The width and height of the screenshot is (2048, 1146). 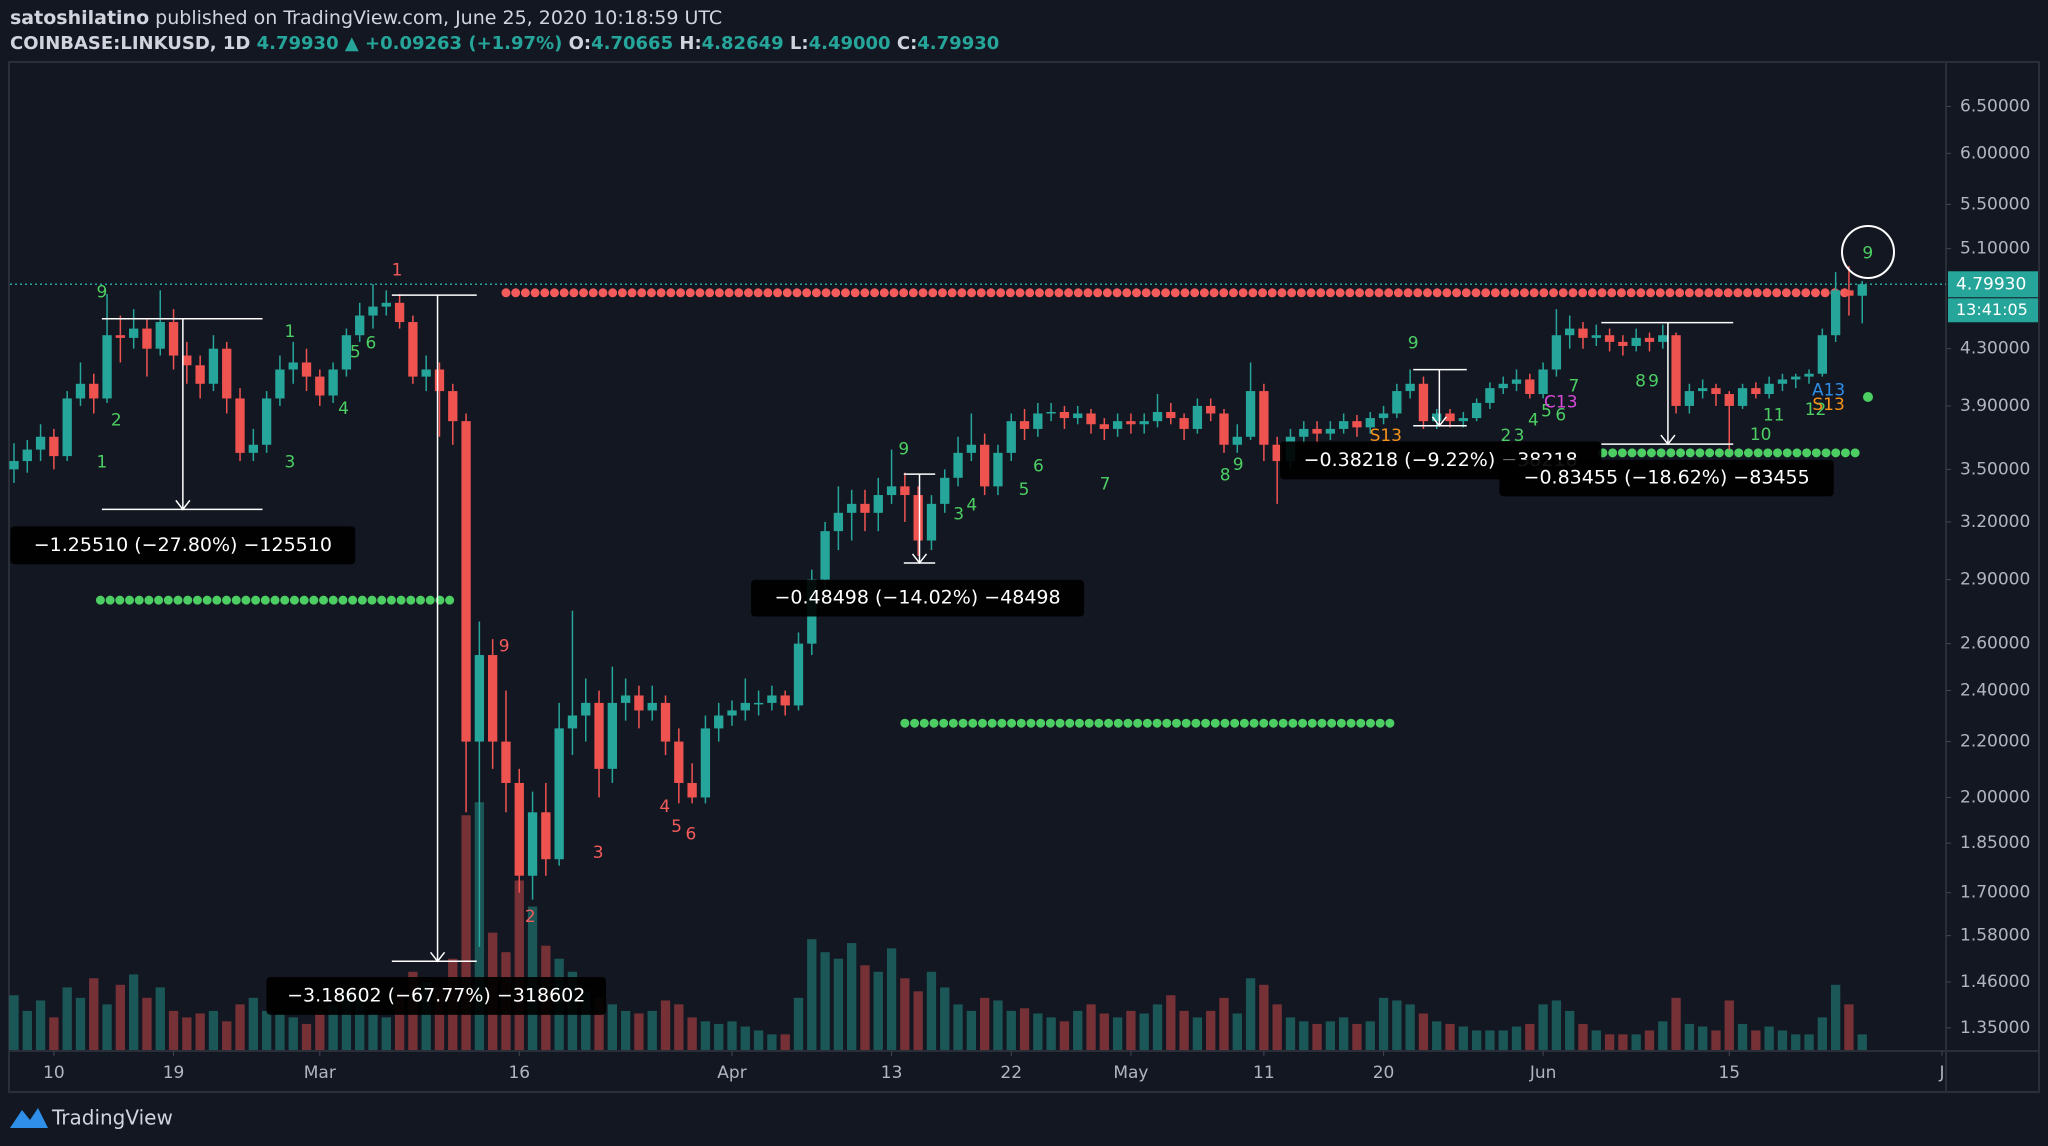 What do you see at coordinates (1561, 402) in the screenshot?
I see `td-label: C13` at bounding box center [1561, 402].